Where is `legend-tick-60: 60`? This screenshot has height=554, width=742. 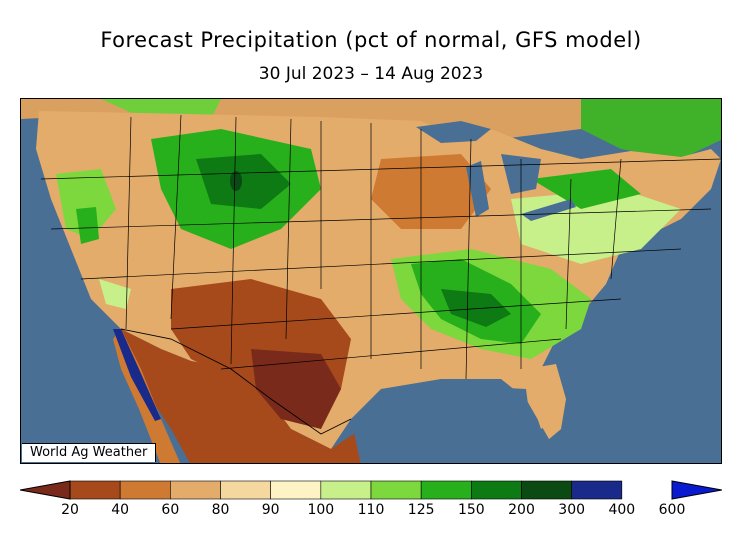 legend-tick-60: 60 is located at coordinates (170, 510).